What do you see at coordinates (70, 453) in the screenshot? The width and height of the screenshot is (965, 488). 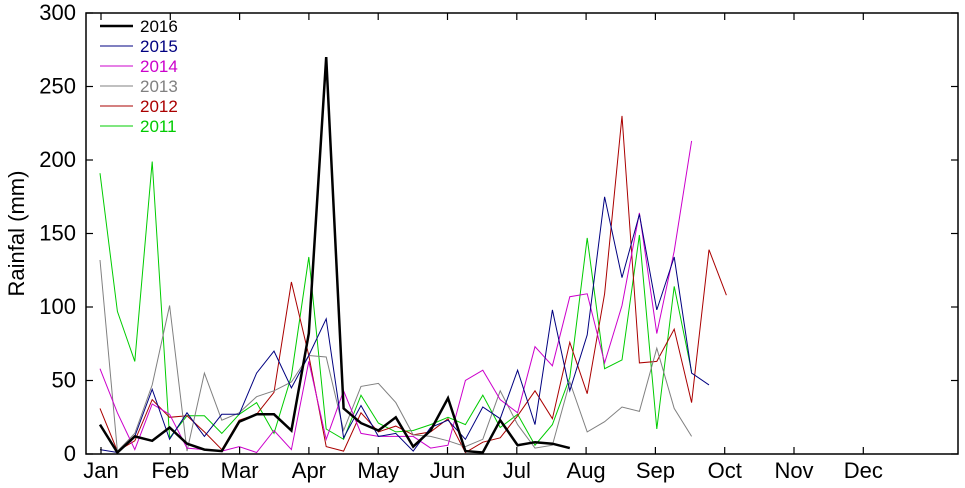 I see `y-tick-label: 0` at bounding box center [70, 453].